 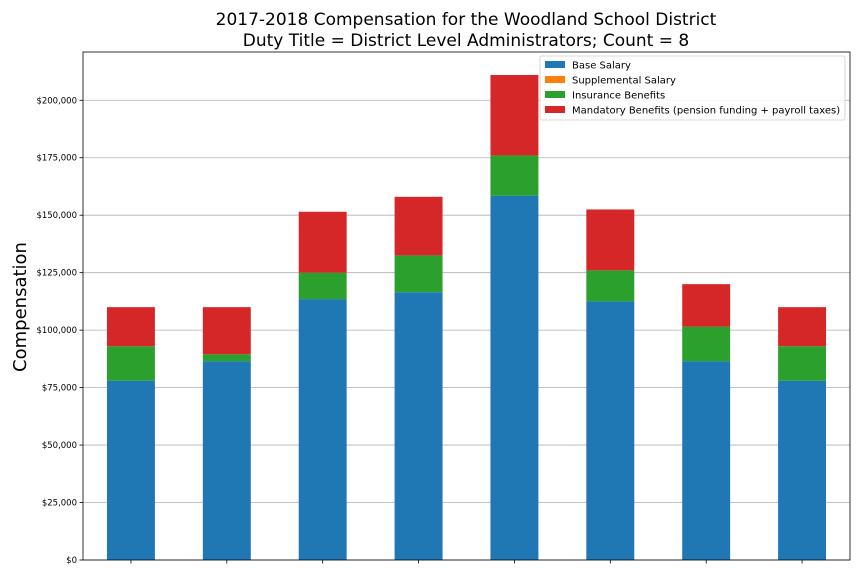 I want to click on legend-box, so click(x=692, y=88).